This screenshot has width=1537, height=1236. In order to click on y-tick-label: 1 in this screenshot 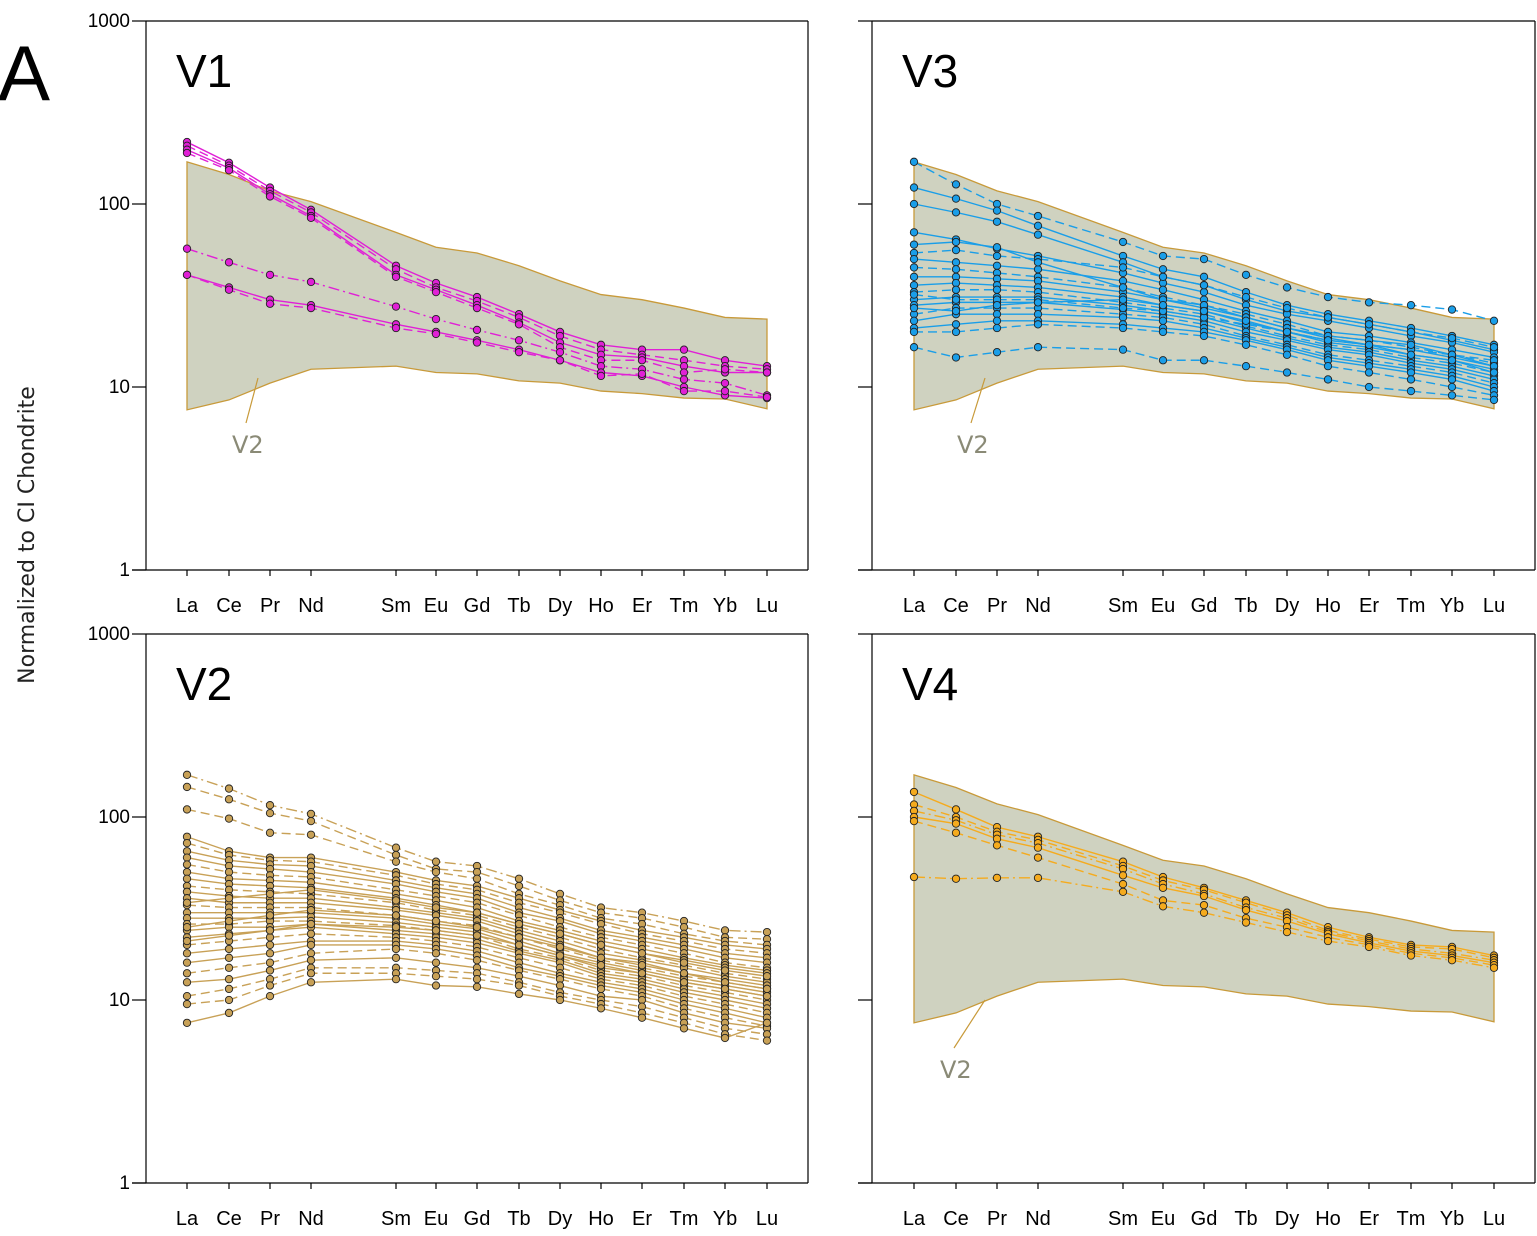, I will do `click(124, 570)`.